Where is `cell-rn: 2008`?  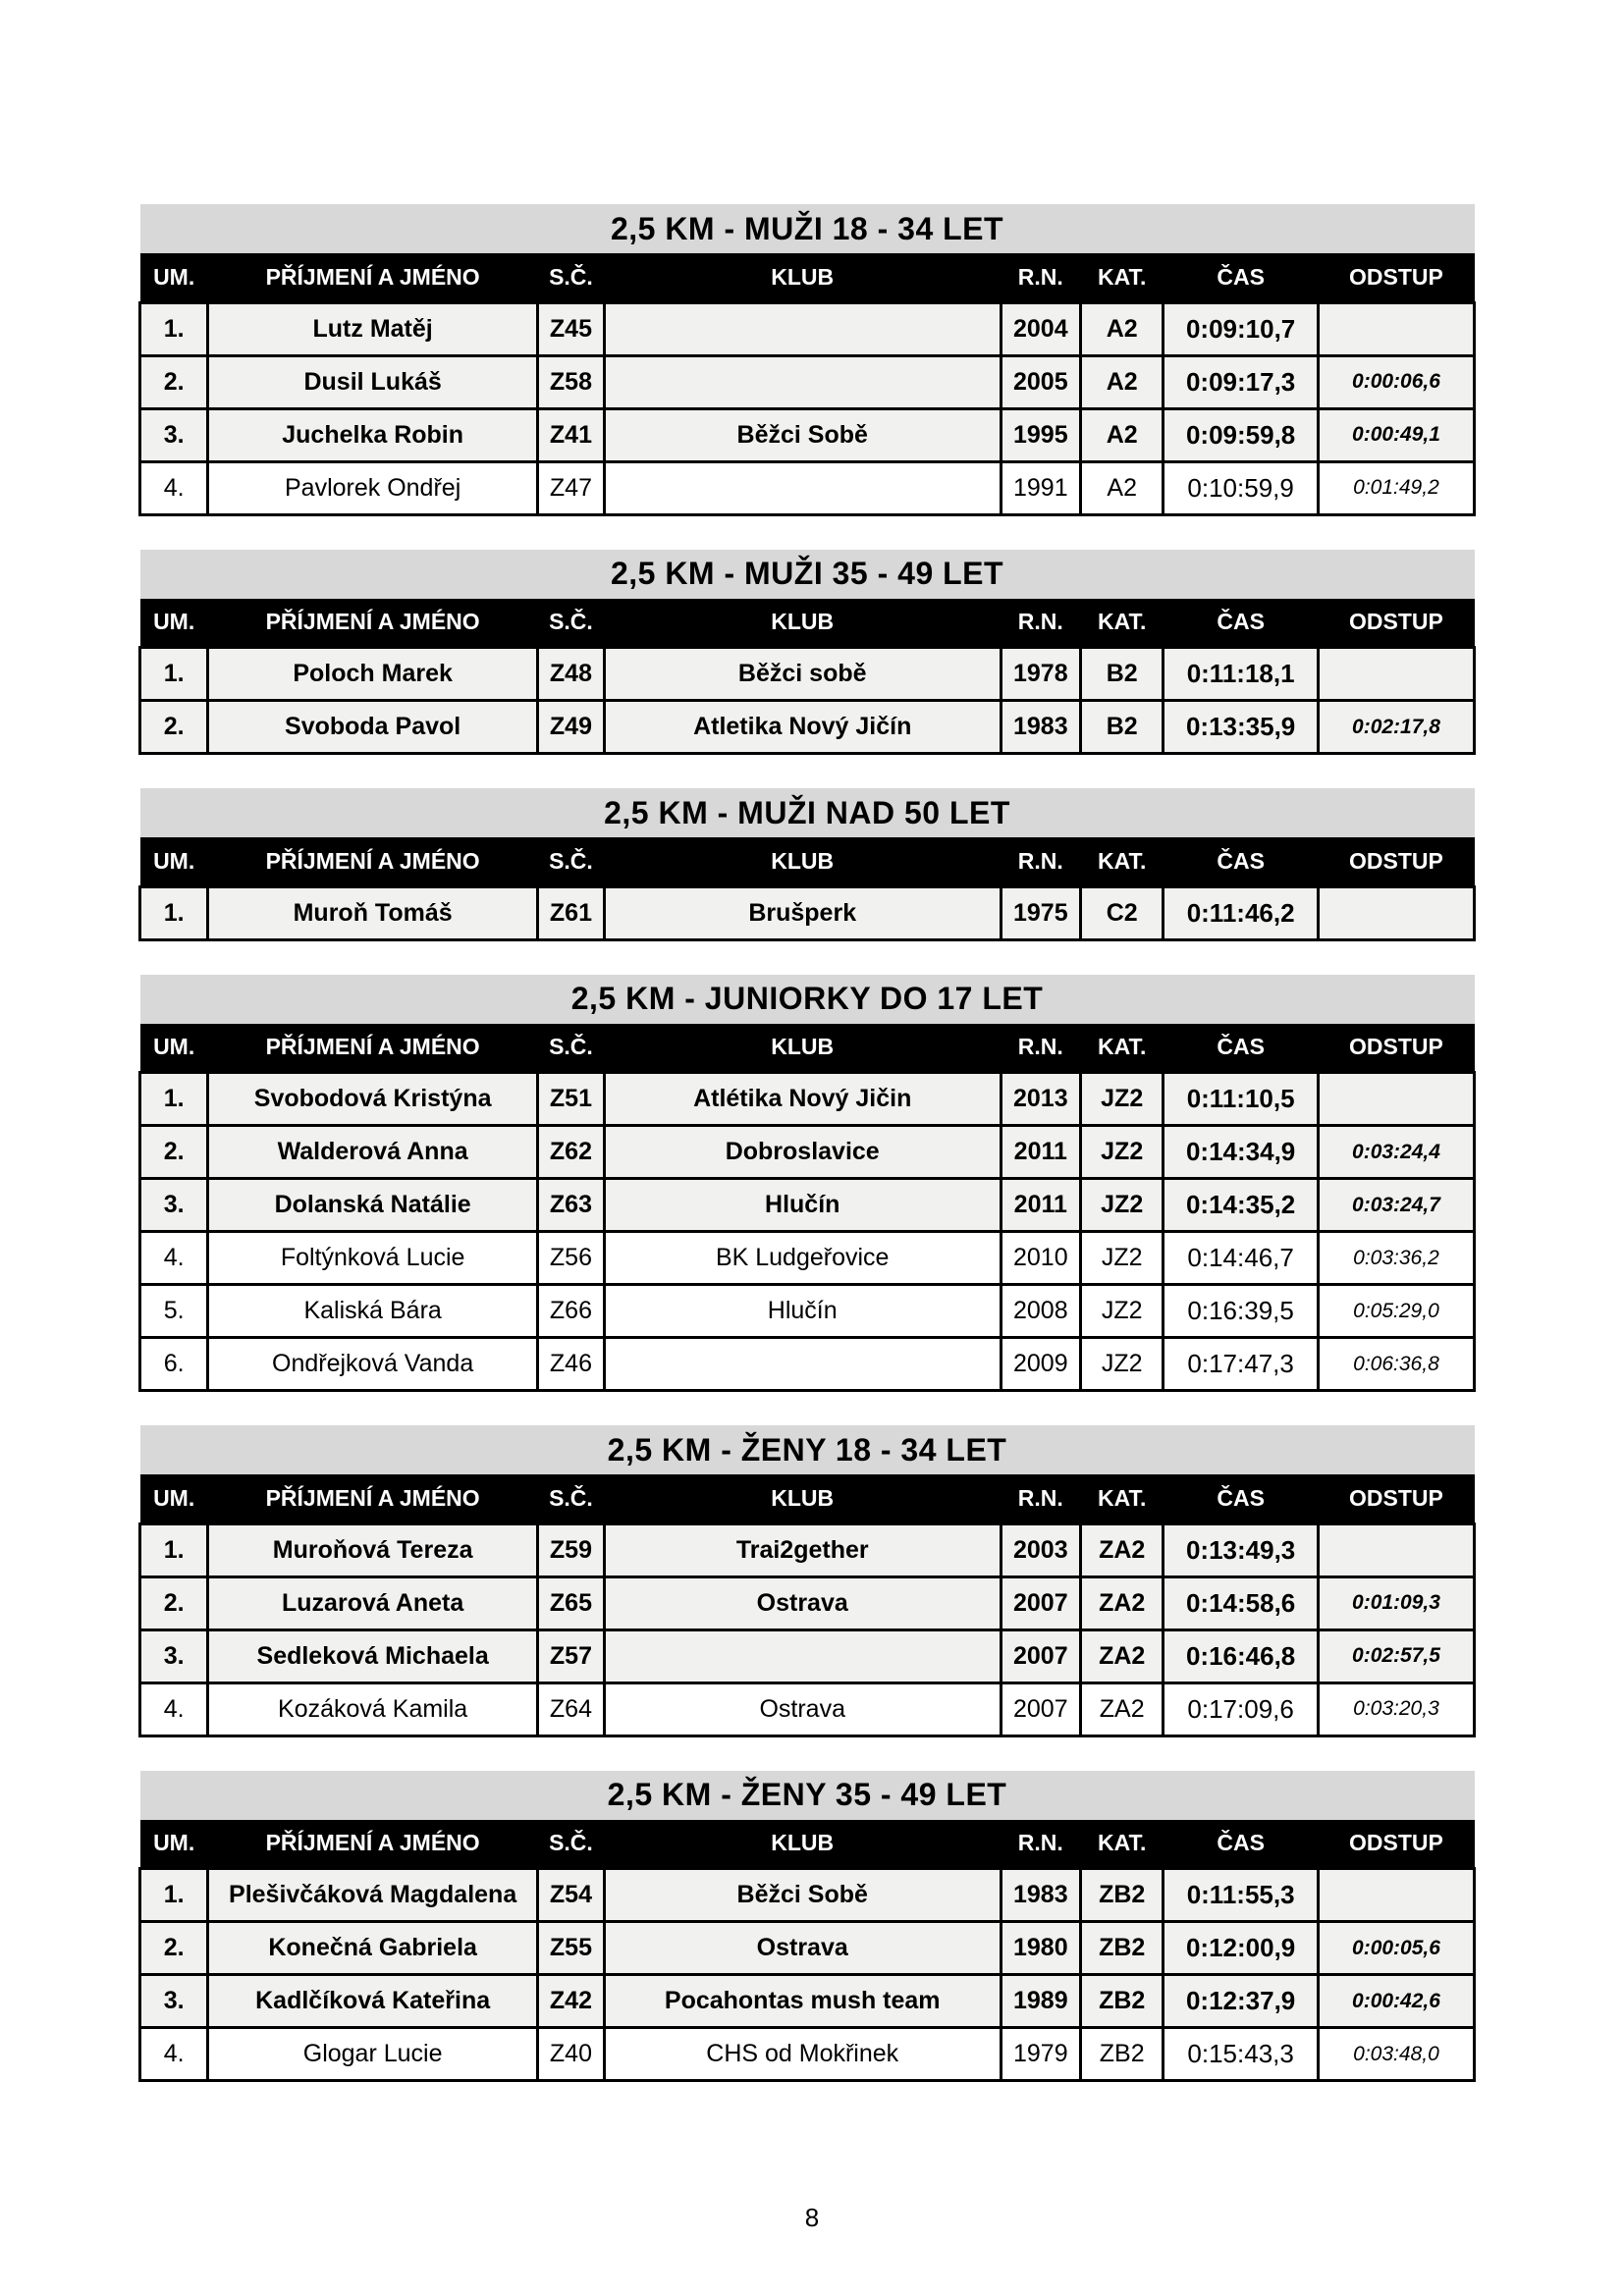
cell-rn: 2008 is located at coordinates (1041, 1311).